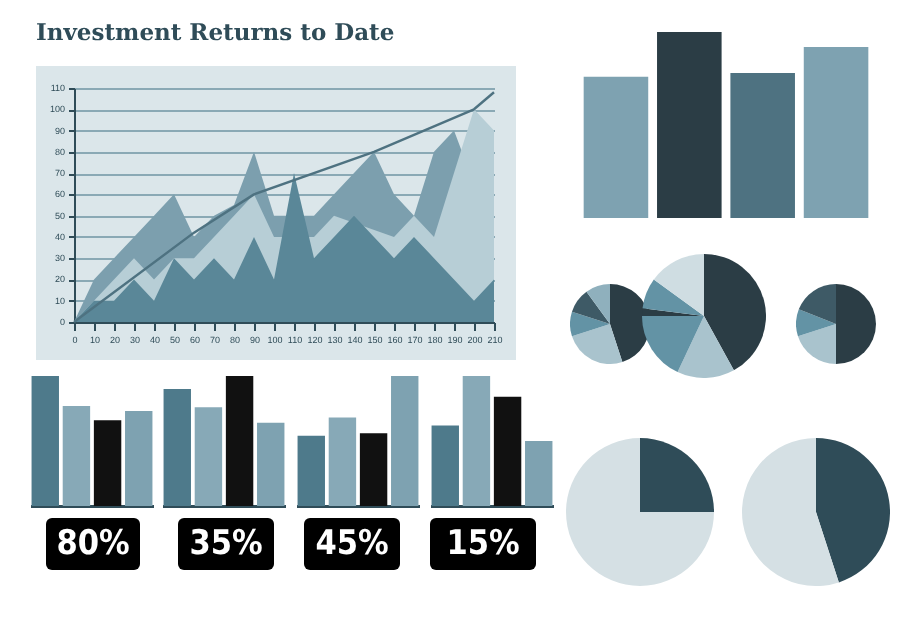  I want to click on text: 45%, so click(352, 544).